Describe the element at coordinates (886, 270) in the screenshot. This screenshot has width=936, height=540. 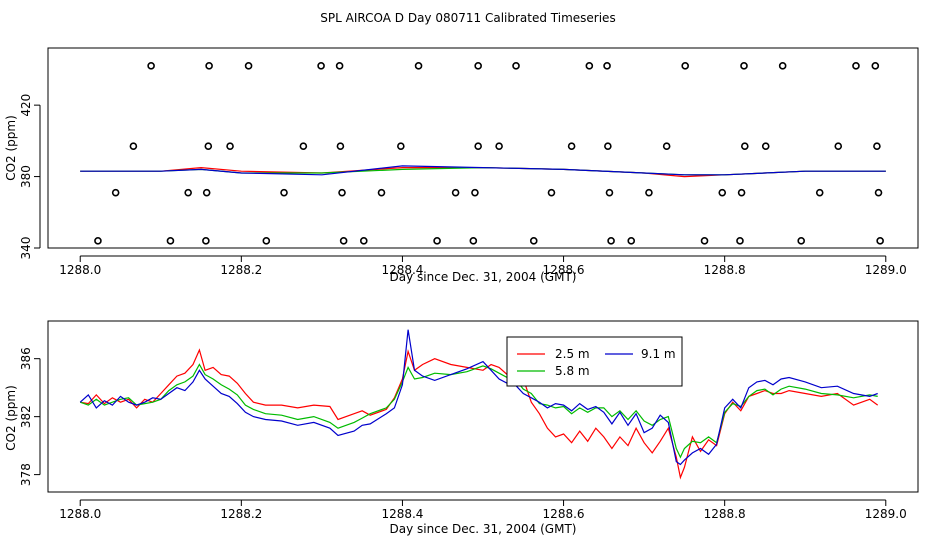
I see `top-x-tick-label: 1289.0` at that location.